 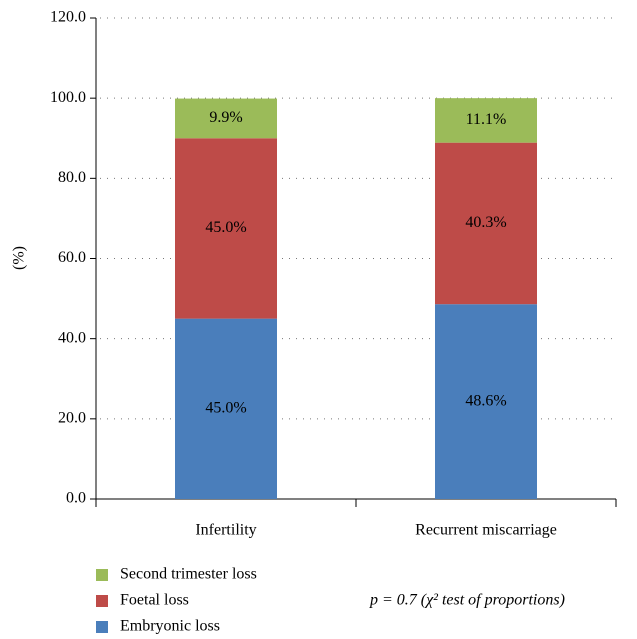 I want to click on x-tick-label: Infertility, so click(x=225, y=530).